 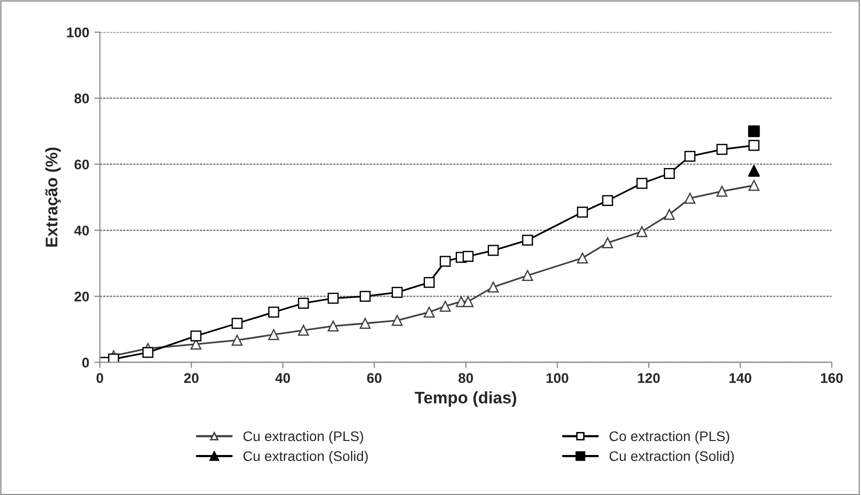 What do you see at coordinates (374, 378) in the screenshot?
I see `x-tick-label: 60` at bounding box center [374, 378].